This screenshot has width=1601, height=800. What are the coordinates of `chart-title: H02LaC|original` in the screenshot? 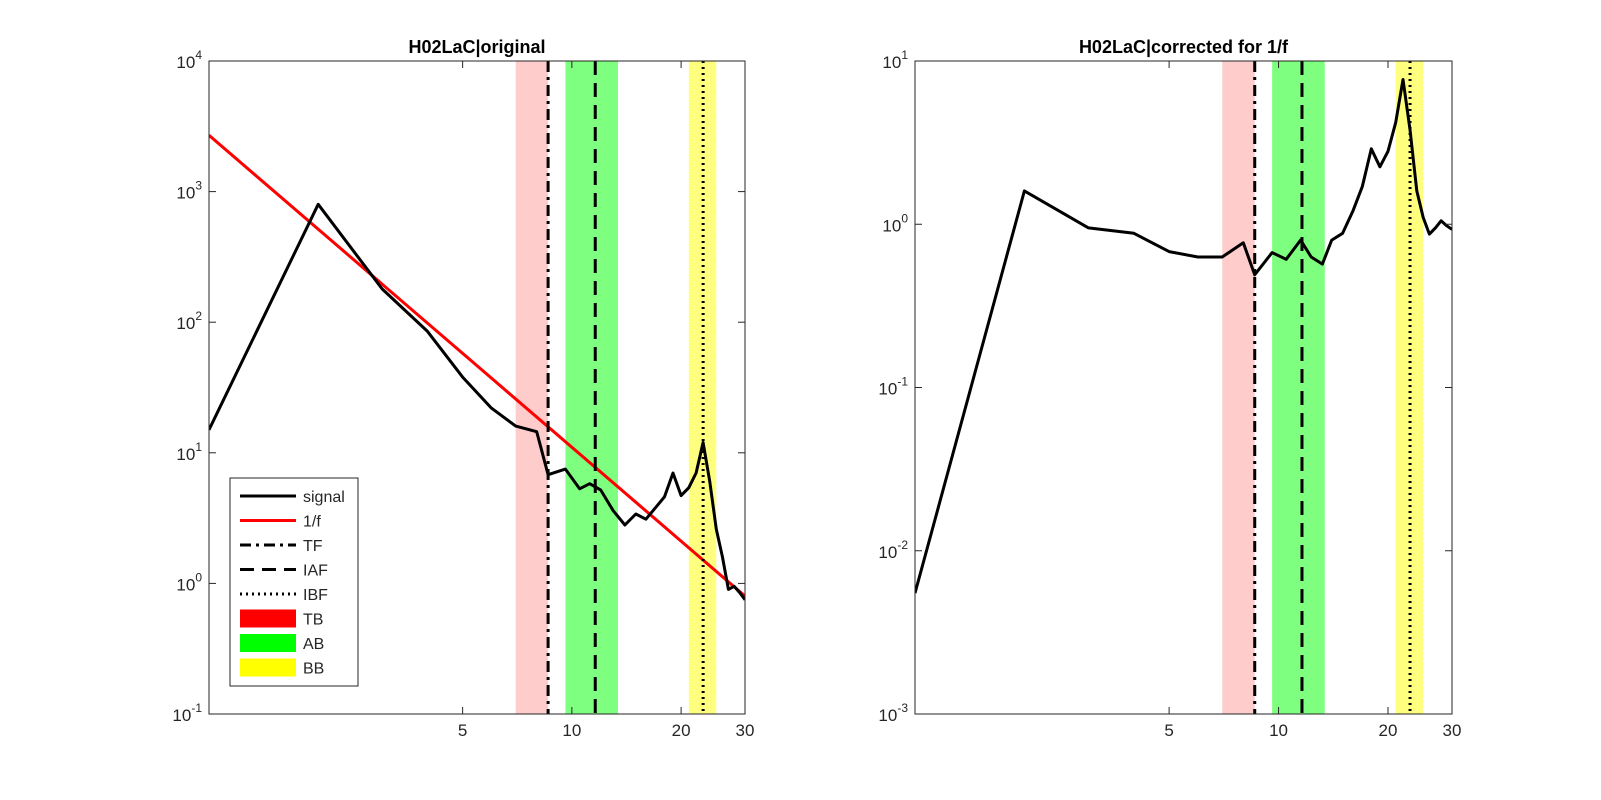 It's located at (476, 47).